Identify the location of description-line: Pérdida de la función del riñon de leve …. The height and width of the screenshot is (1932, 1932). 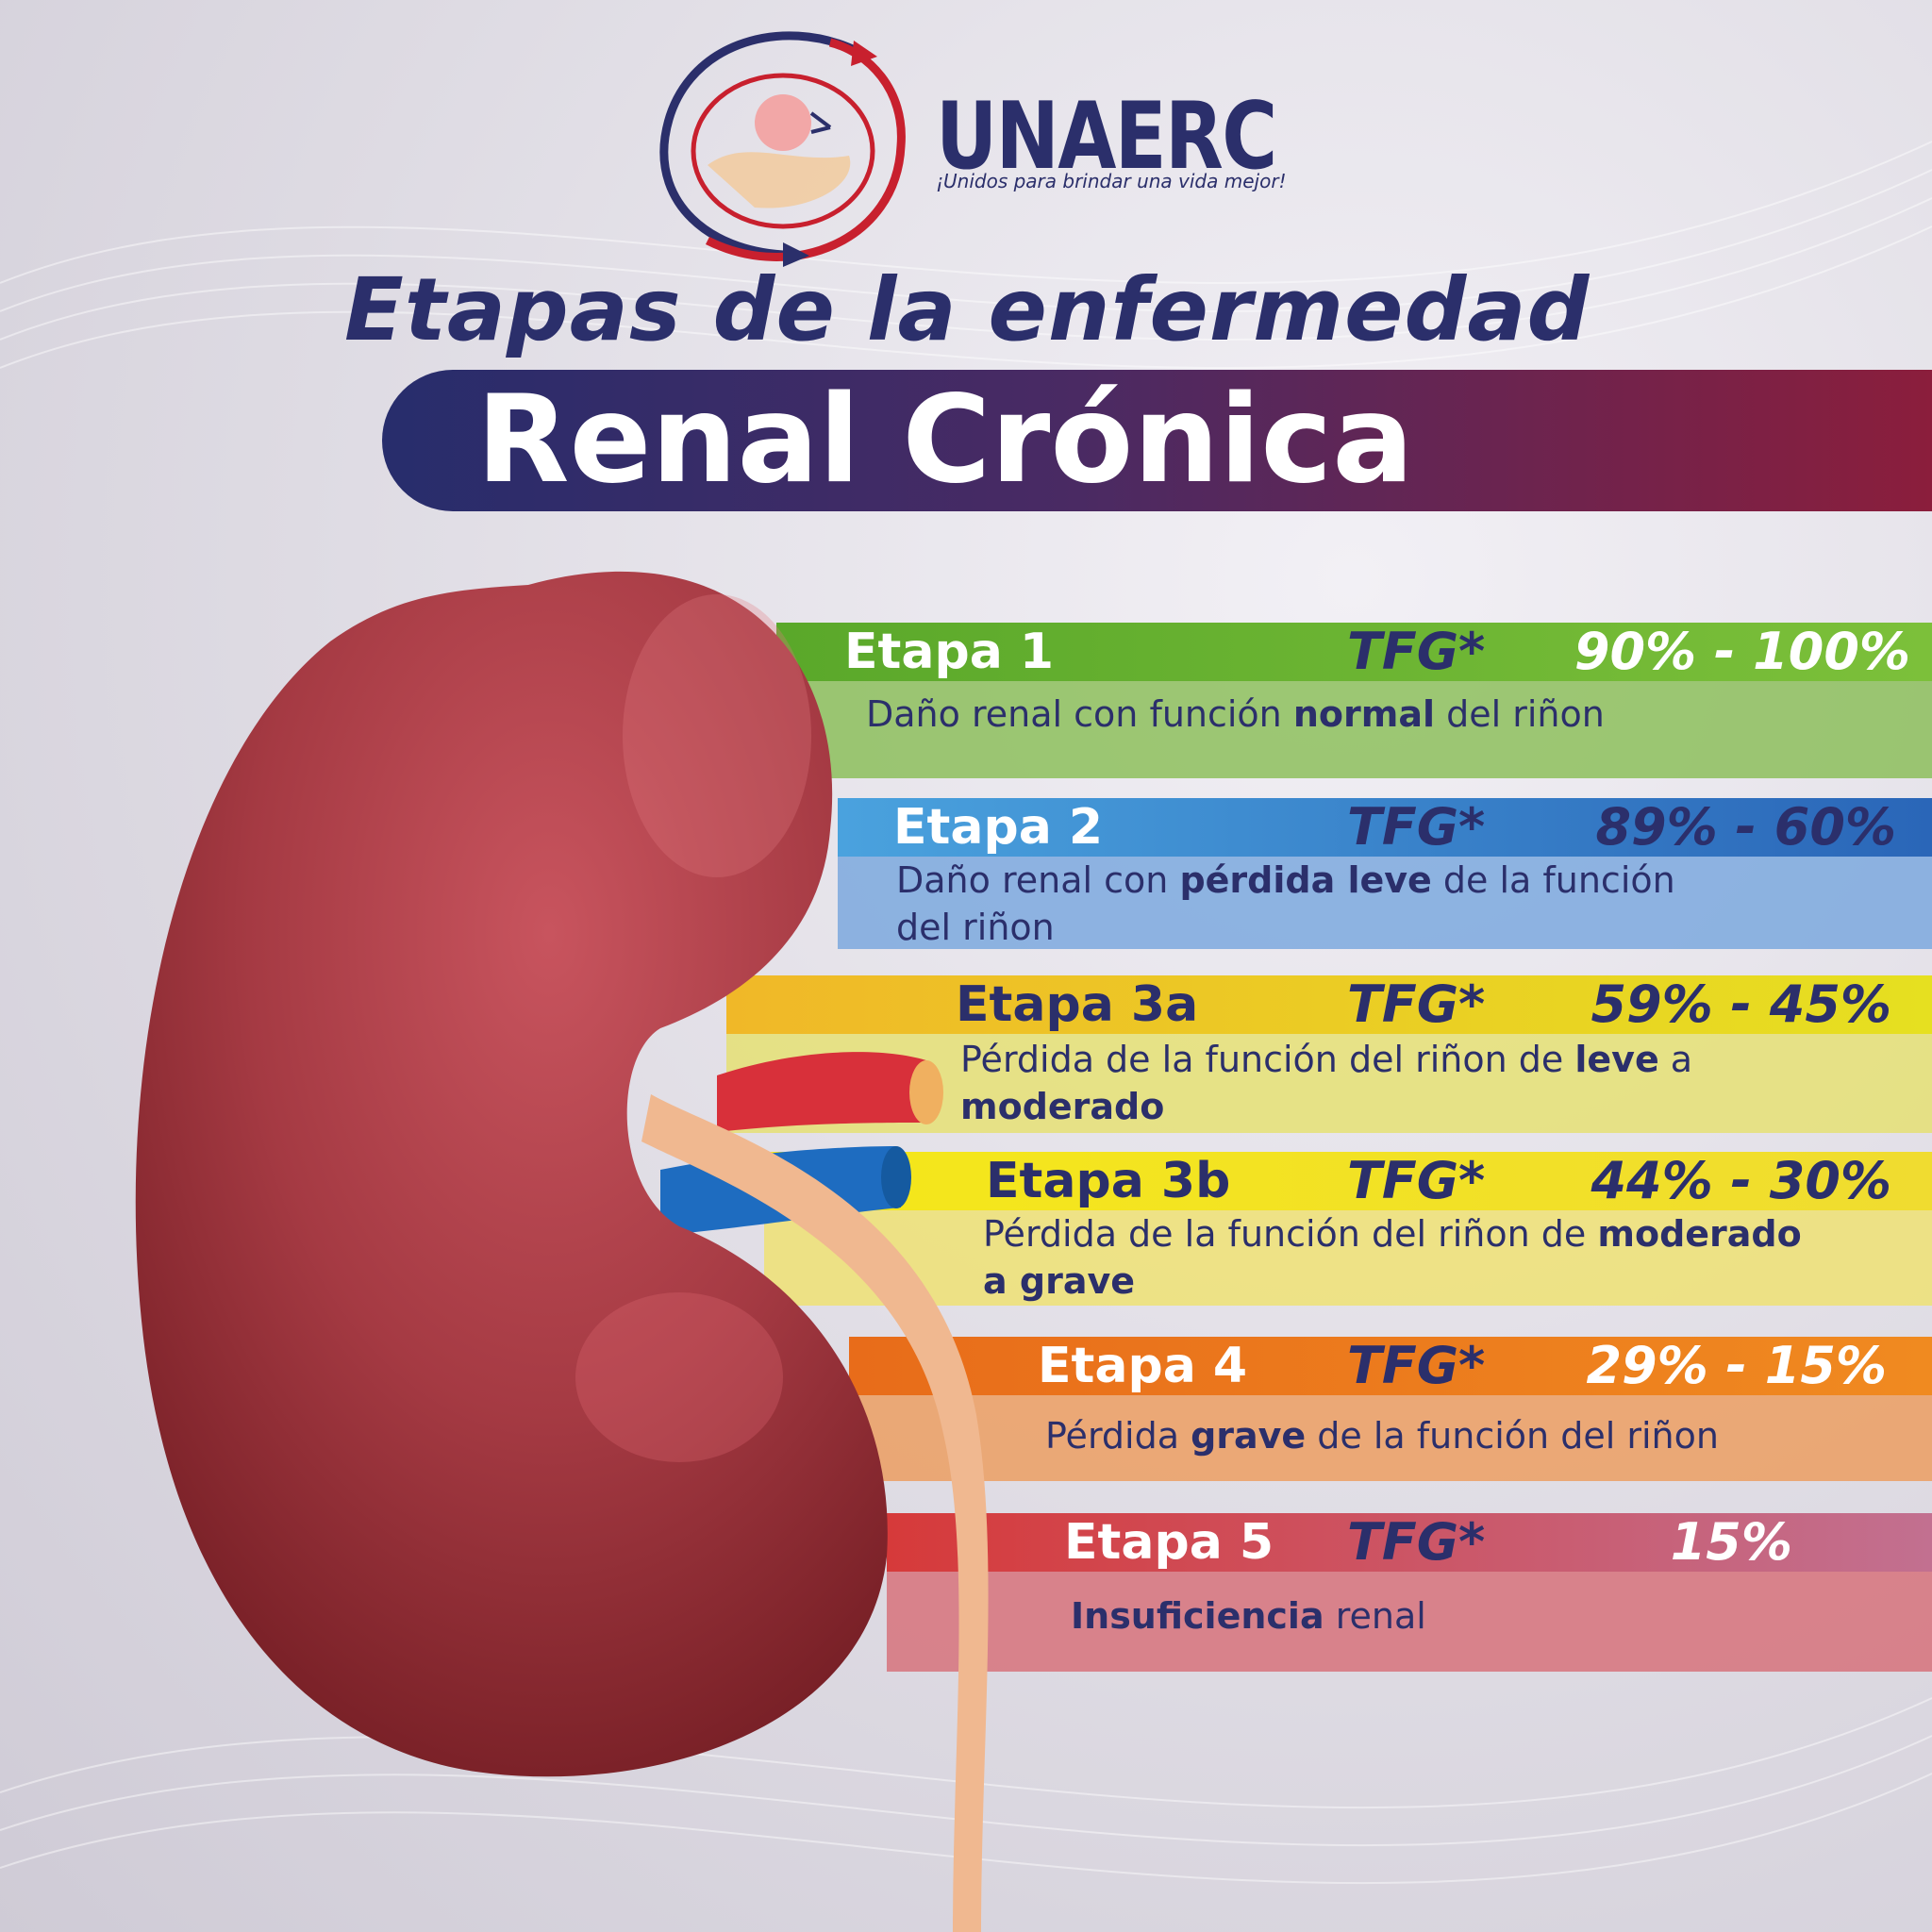
(1326, 1059).